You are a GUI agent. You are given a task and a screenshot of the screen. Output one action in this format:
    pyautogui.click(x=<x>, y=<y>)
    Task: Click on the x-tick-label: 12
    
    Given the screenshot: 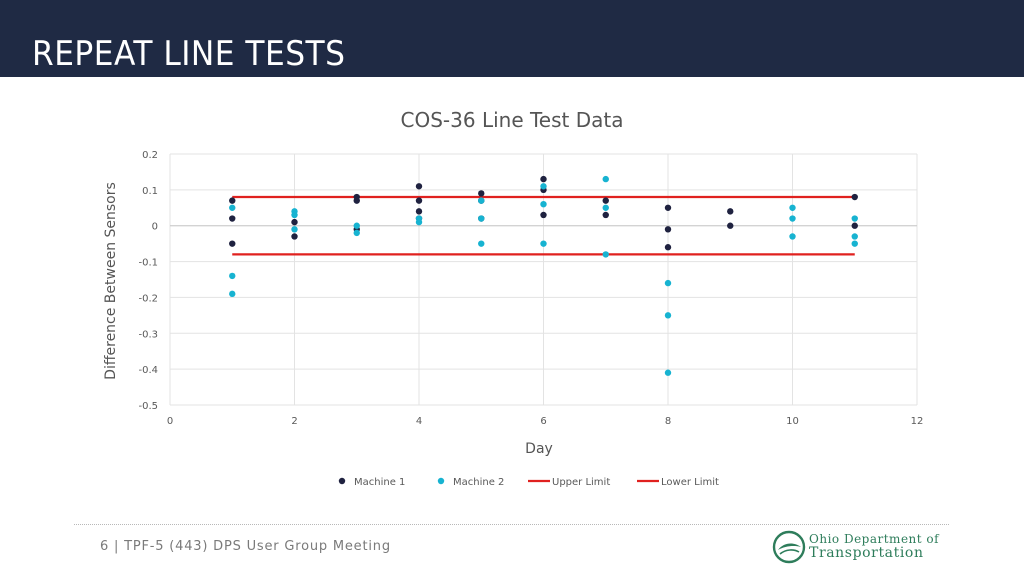 What is the action you would take?
    pyautogui.click(x=917, y=421)
    